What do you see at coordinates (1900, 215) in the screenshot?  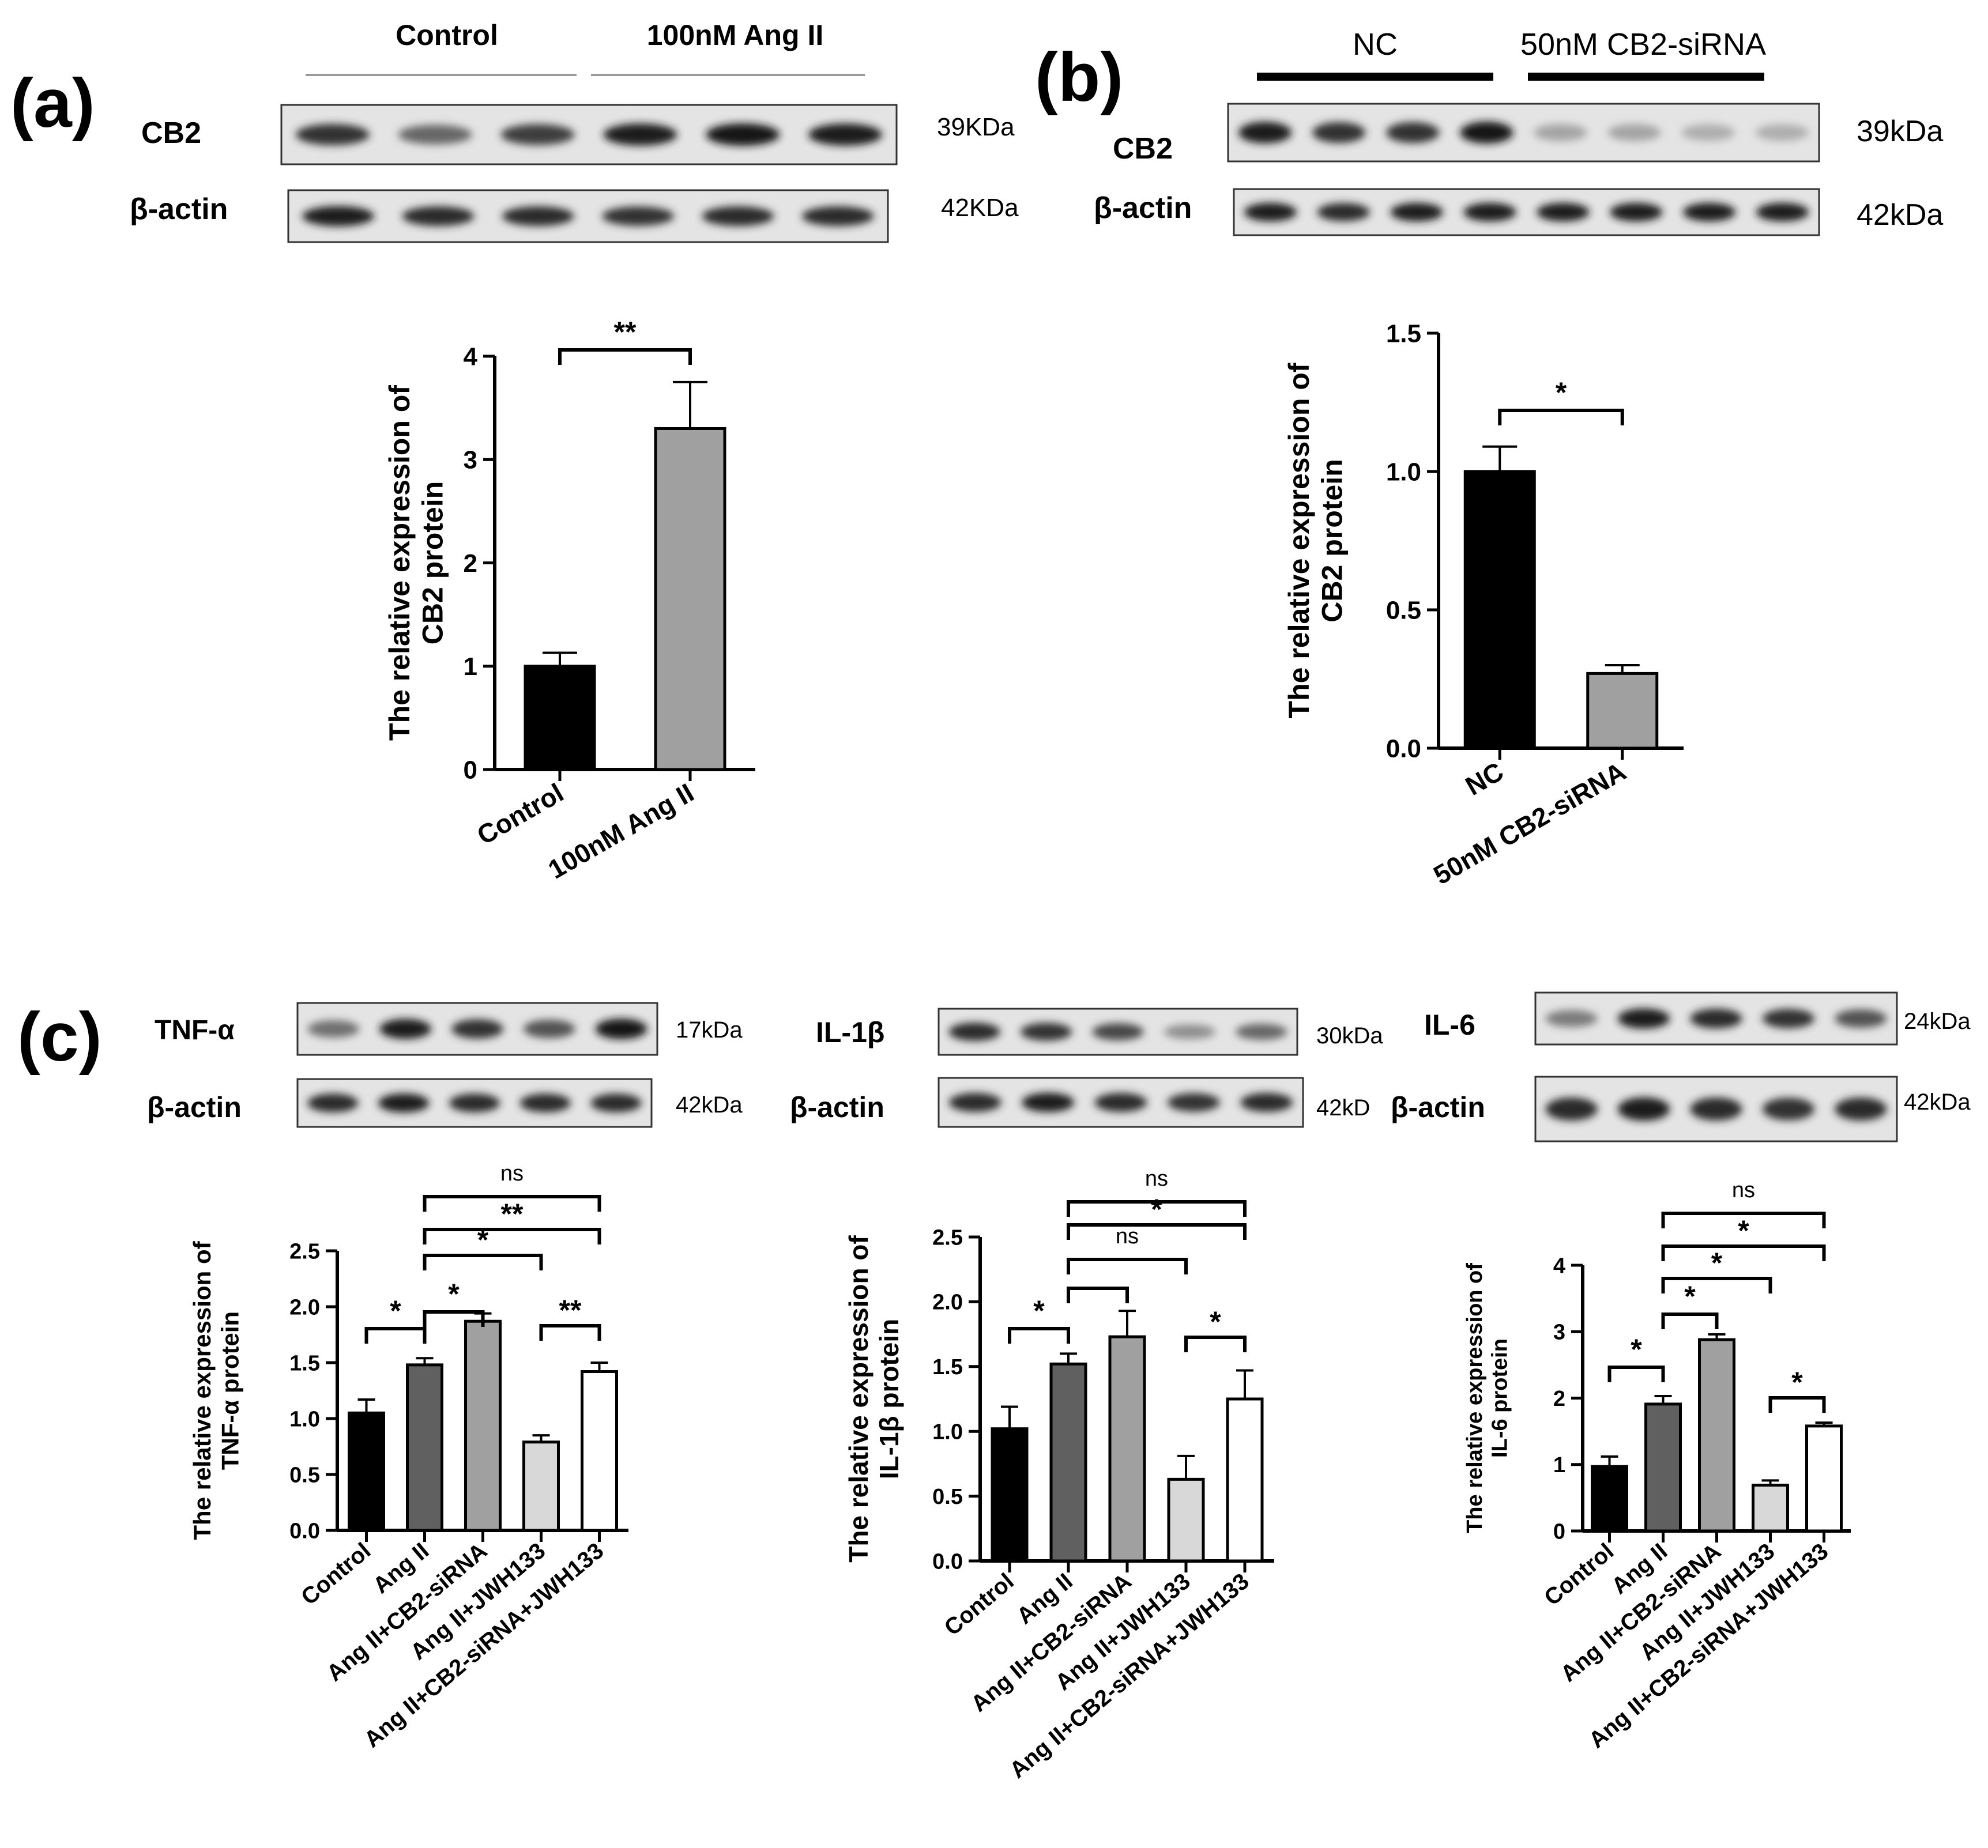 I see `panel-b-blot-kda-actin: 42kDa` at bounding box center [1900, 215].